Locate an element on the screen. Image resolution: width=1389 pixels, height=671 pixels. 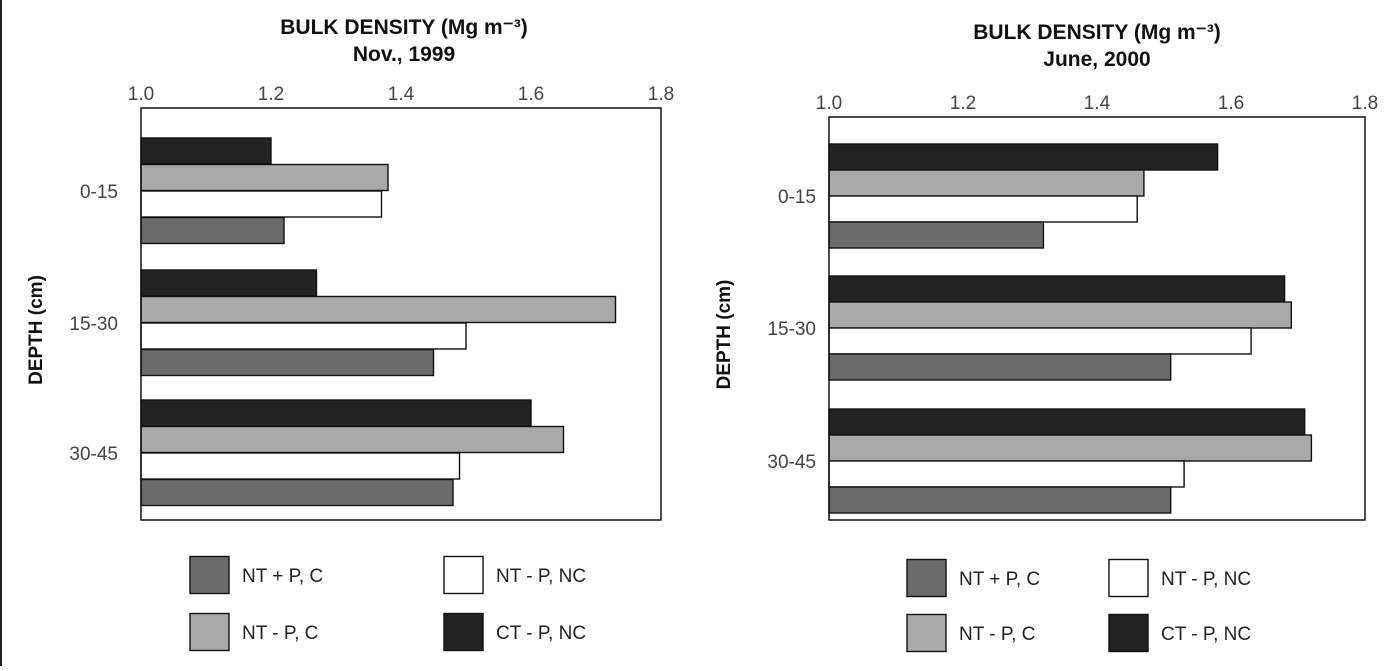
figure-border is located at coordinates (1, 333).